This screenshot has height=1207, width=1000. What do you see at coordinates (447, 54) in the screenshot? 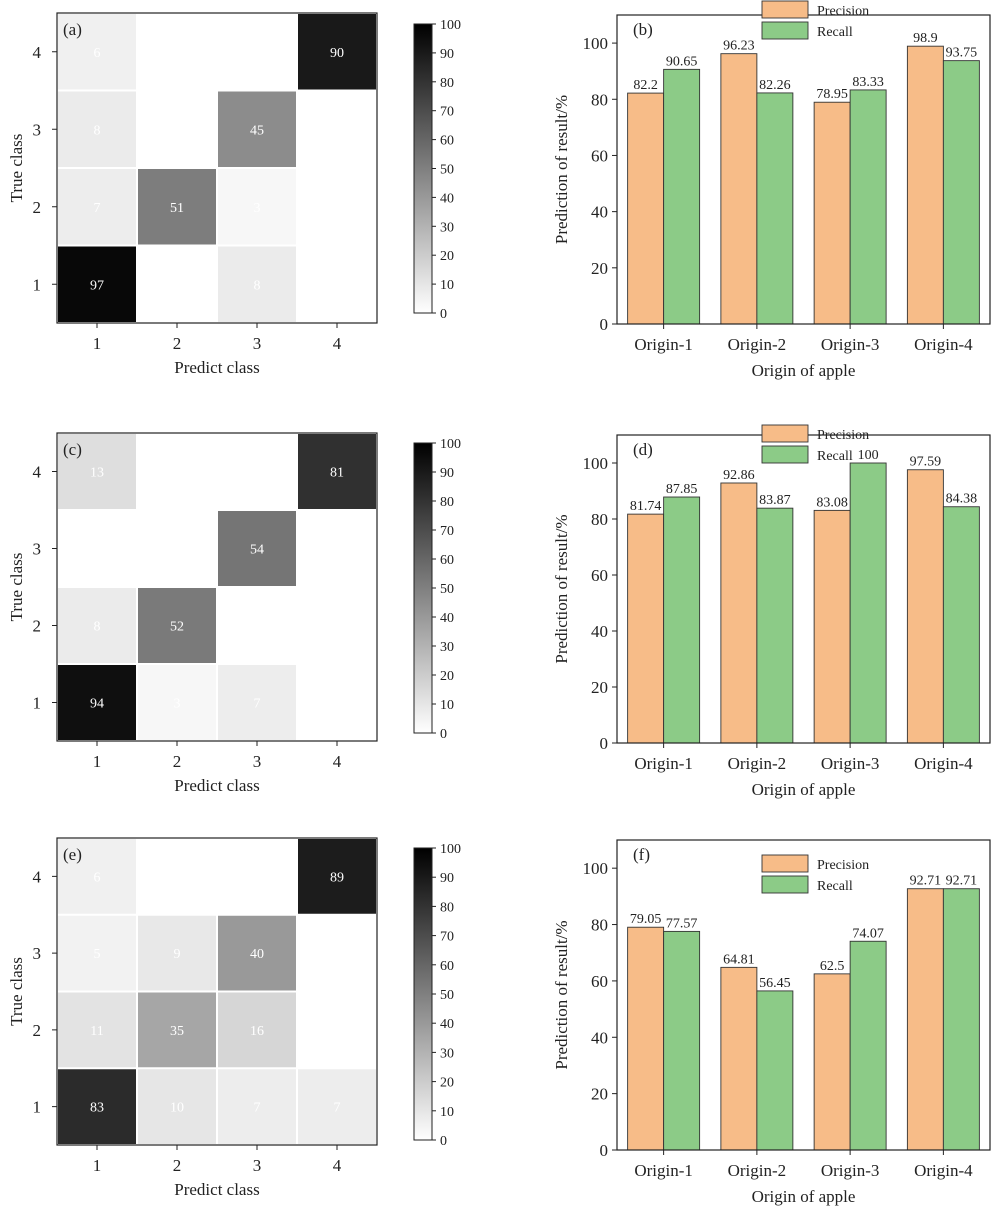
I see `colorbar-tick-label: 90` at bounding box center [447, 54].